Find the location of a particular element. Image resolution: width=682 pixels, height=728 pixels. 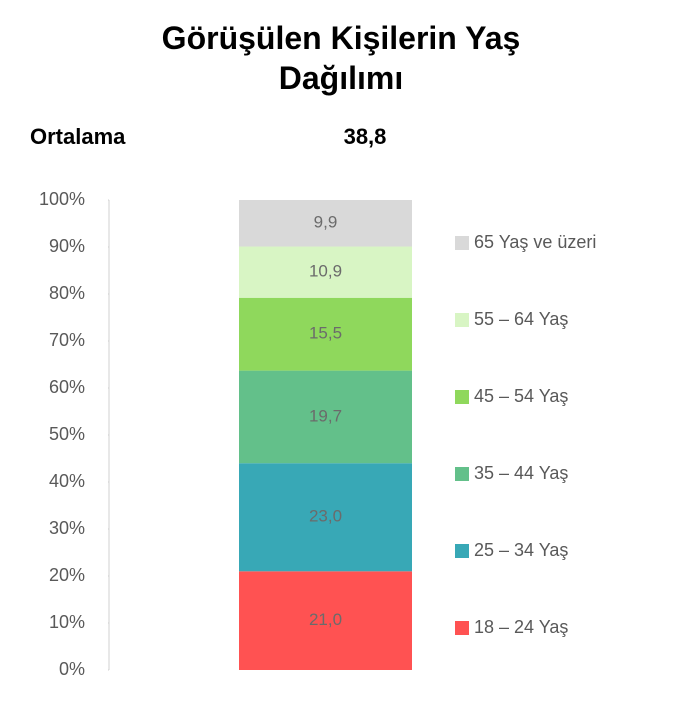

y-tick-label: 50% is located at coordinates (67, 434).